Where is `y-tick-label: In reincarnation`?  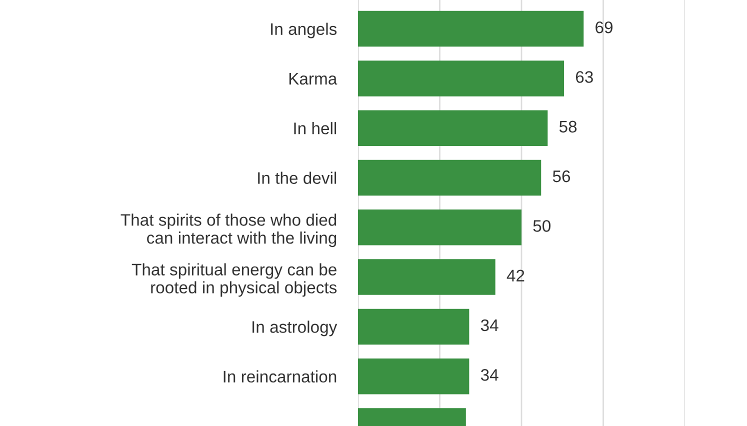
y-tick-label: In reincarnation is located at coordinates (280, 376).